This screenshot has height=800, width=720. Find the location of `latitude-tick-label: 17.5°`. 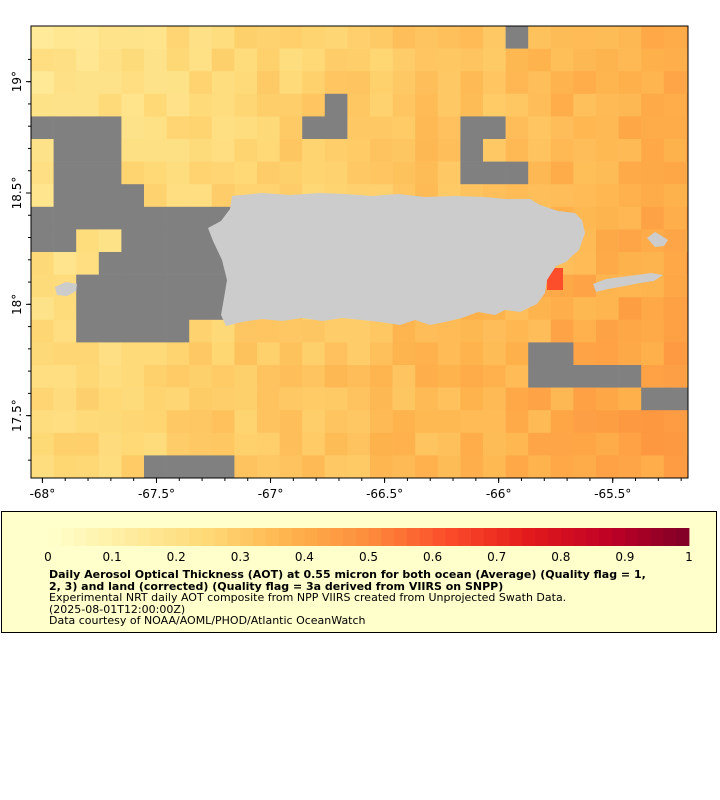

latitude-tick-label: 17.5° is located at coordinates (17, 415).